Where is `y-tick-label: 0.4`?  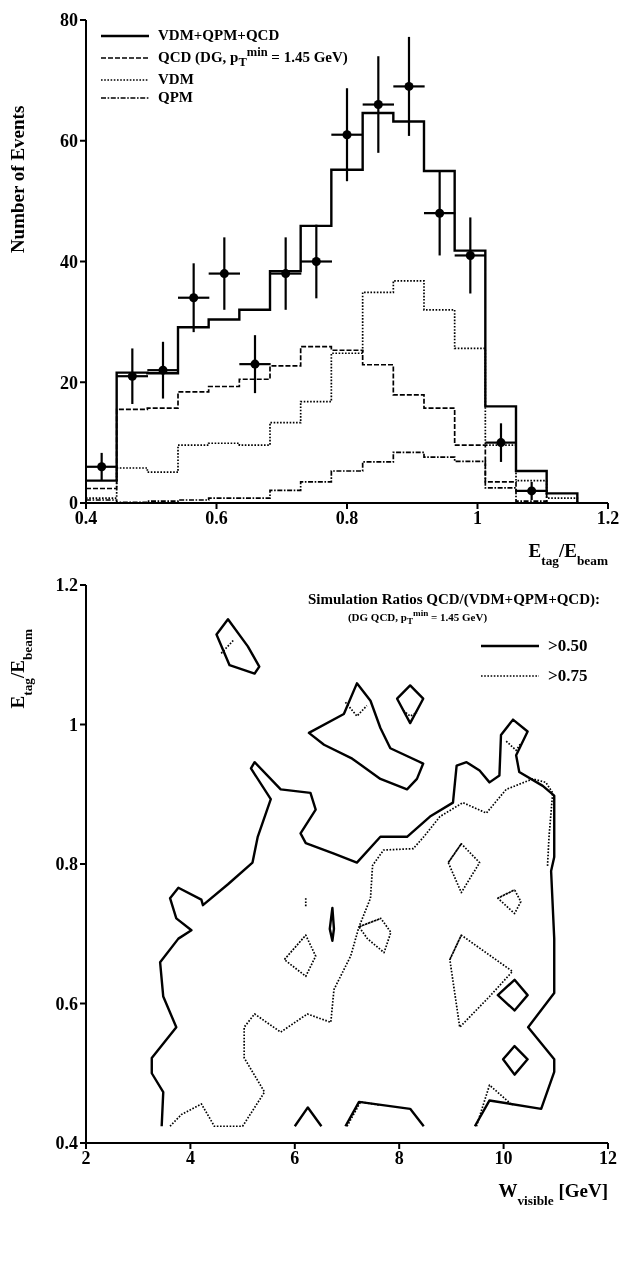
y-tick-label: 0.4 is located at coordinates (66, 1143).